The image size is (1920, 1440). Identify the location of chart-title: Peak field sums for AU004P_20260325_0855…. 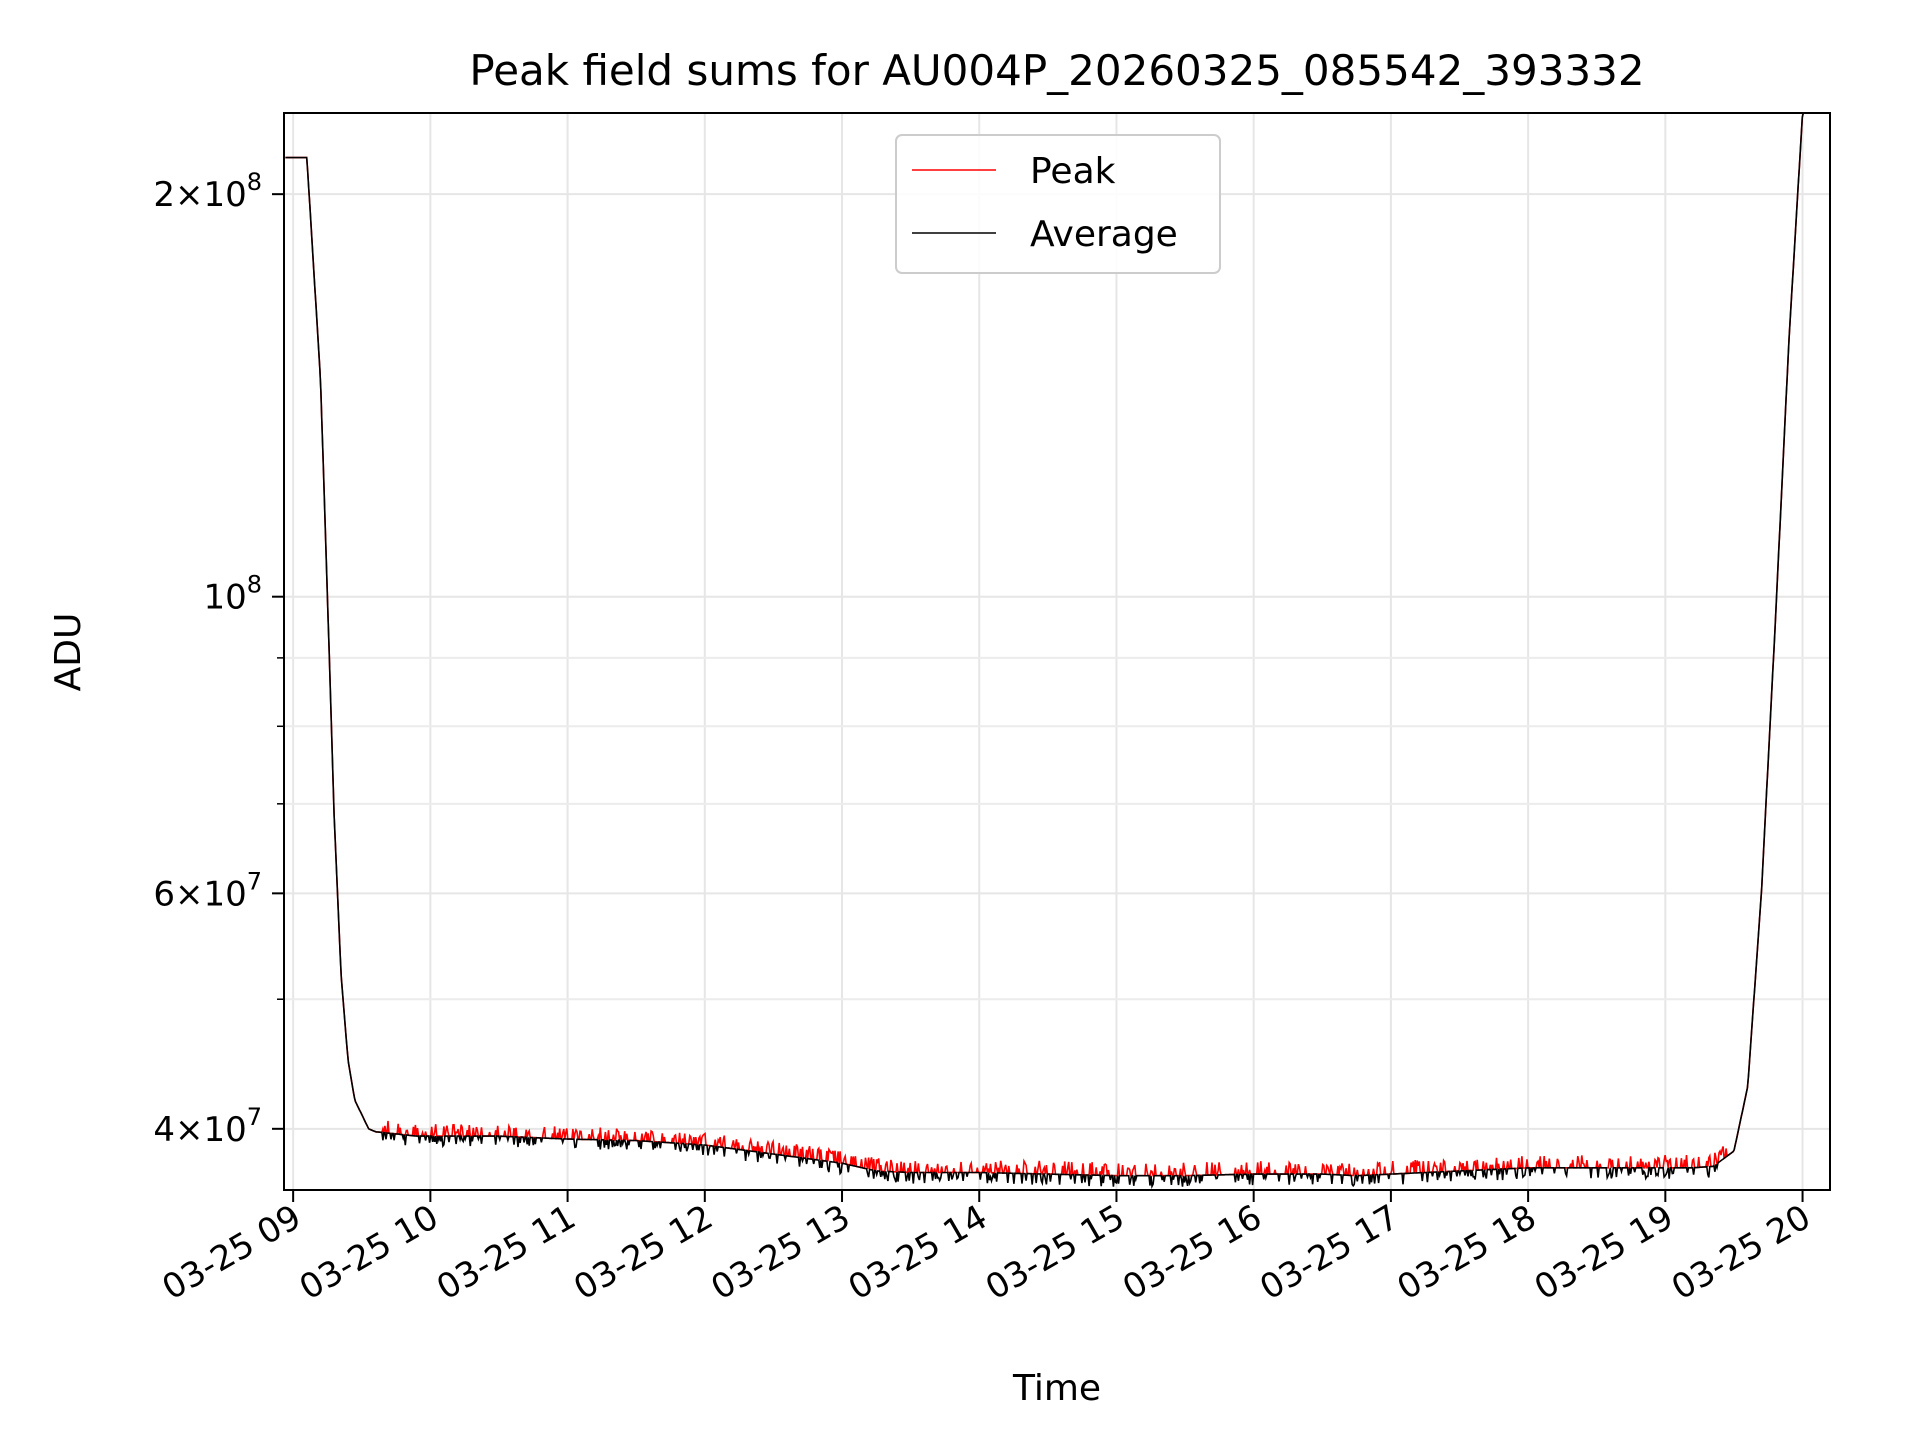
(1056, 70).